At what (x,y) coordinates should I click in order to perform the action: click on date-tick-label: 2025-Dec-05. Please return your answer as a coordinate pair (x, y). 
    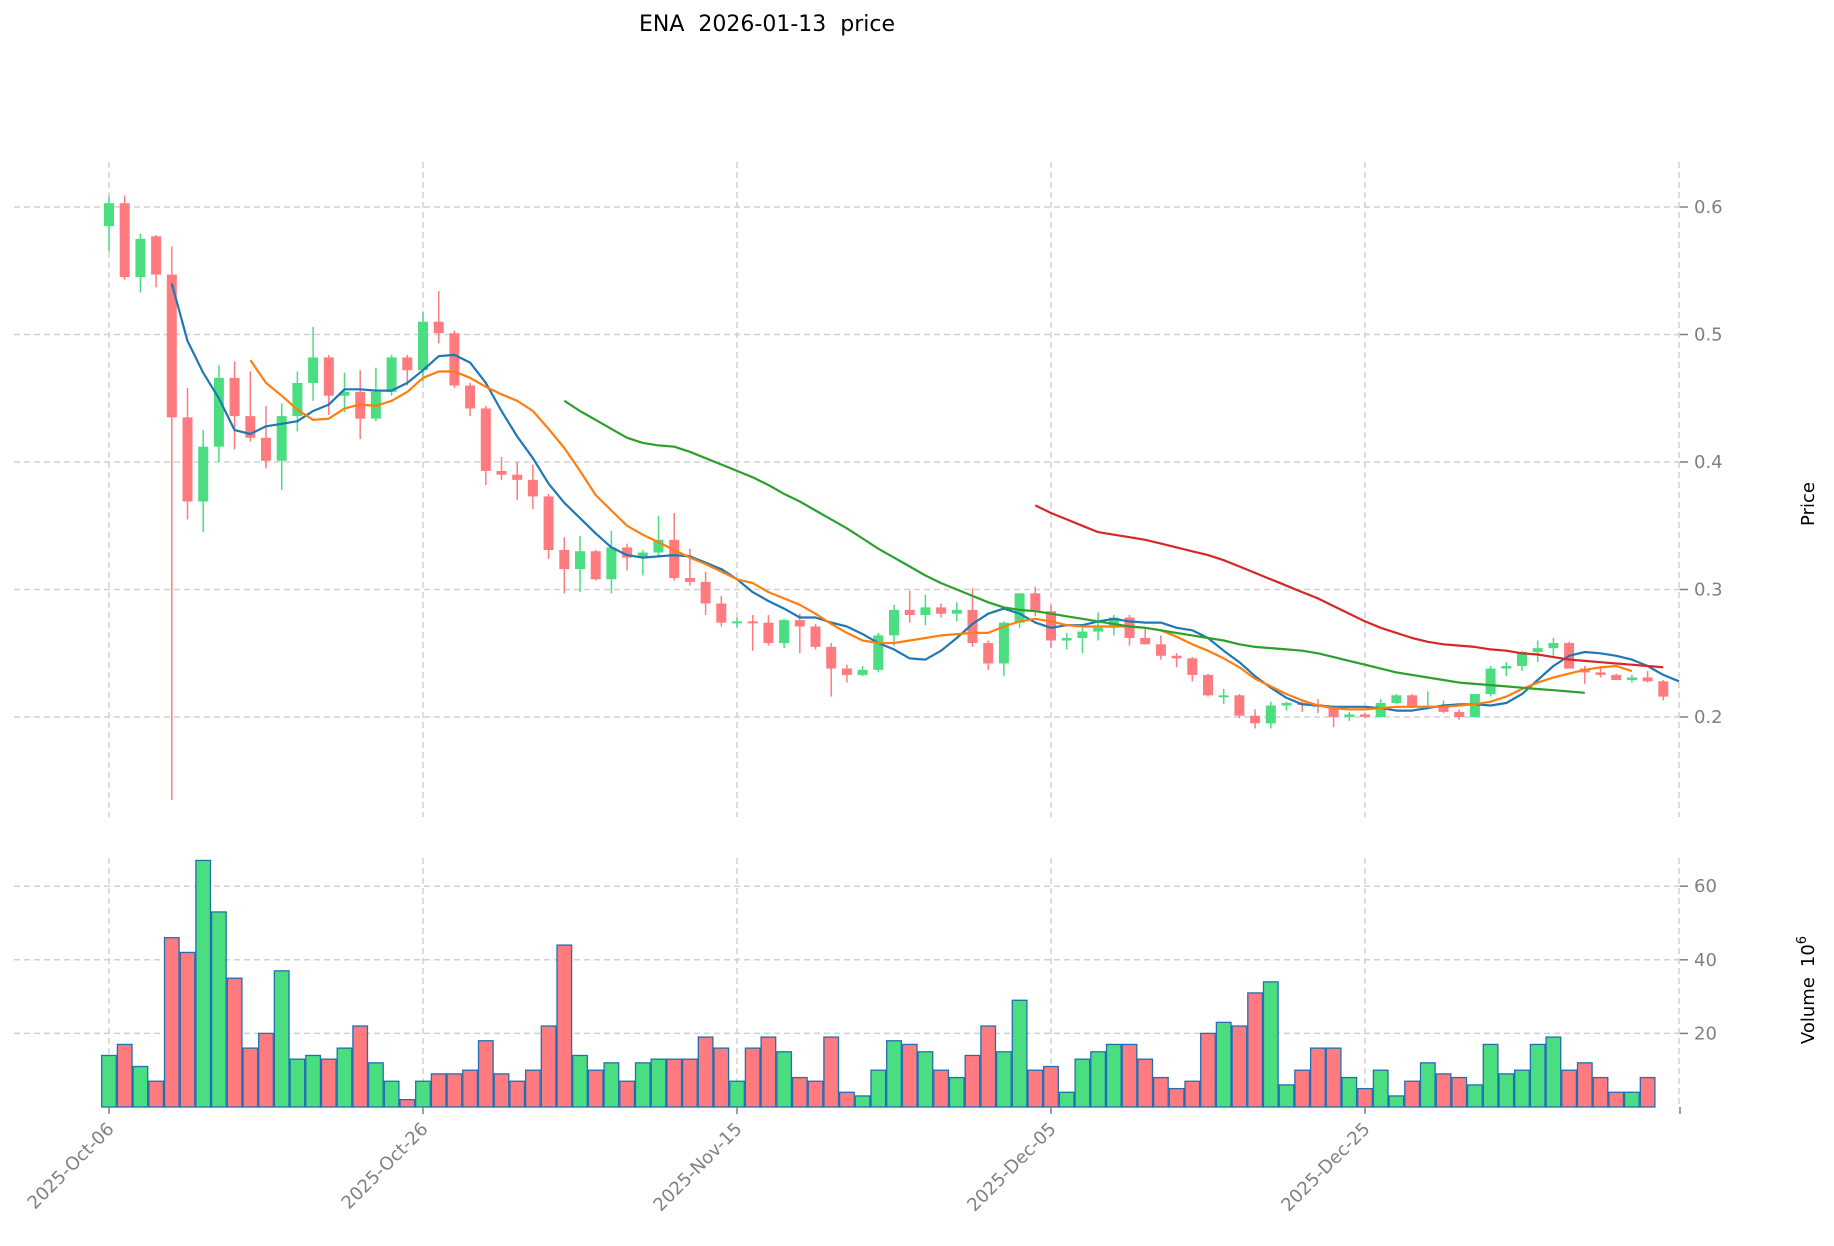
    Looking at the image, I should click on (1011, 1167).